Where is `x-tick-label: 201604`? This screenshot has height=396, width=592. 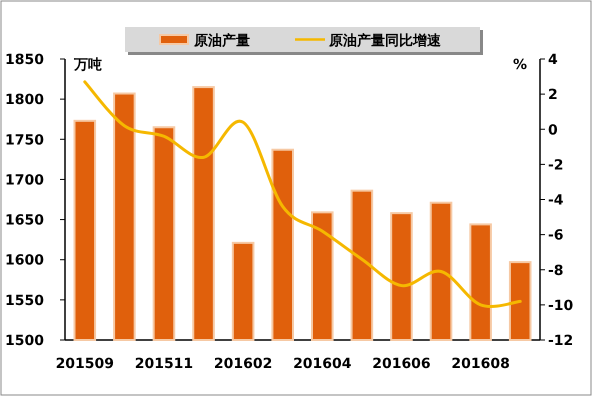
x-tick-label: 201604 is located at coordinates (322, 364).